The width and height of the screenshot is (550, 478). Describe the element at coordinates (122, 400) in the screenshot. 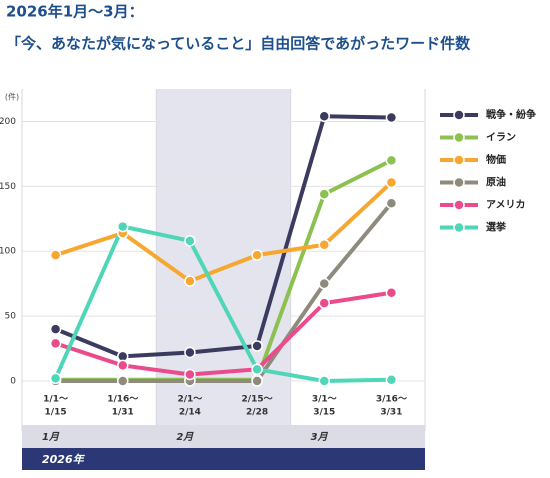

I see `x-tick-label: 1/16～` at that location.